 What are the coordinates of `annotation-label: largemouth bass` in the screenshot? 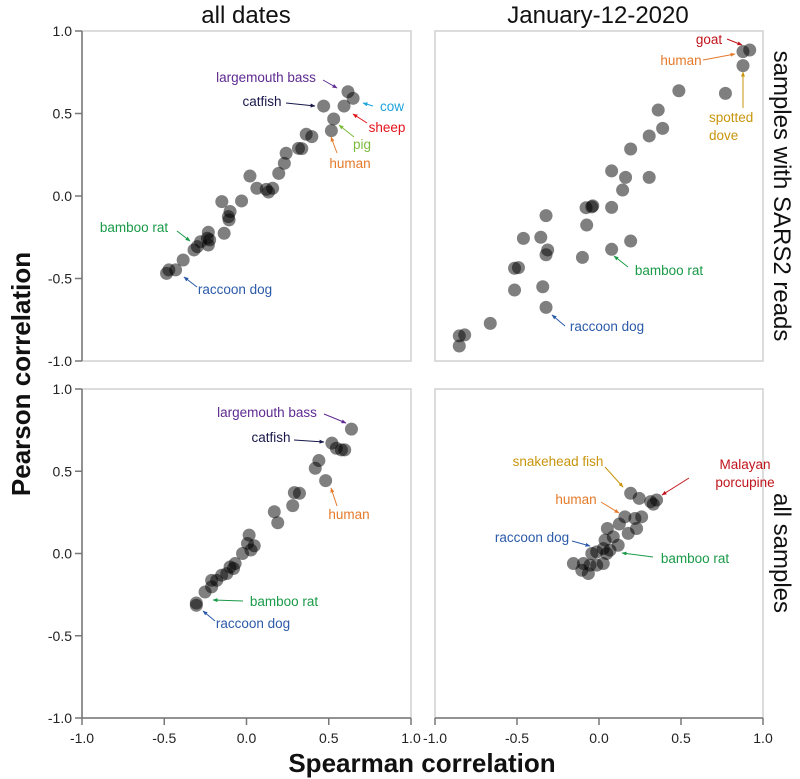 It's located at (267, 412).